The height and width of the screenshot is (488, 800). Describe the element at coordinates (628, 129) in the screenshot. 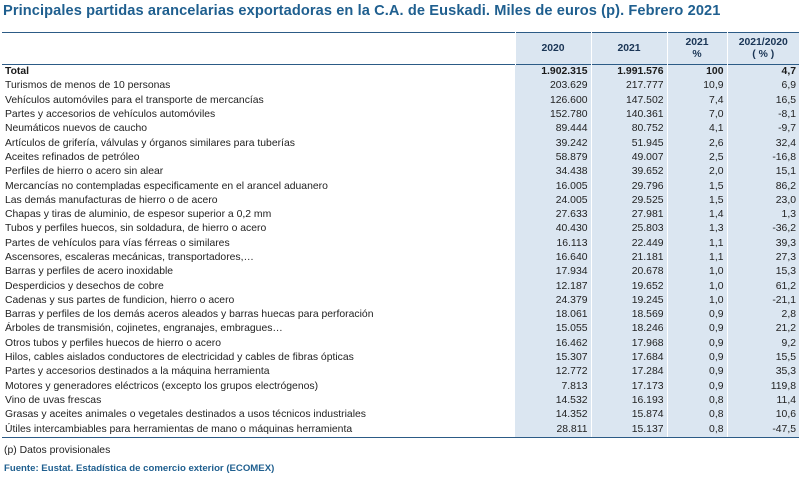

I see `cell-2021: 80.752` at that location.